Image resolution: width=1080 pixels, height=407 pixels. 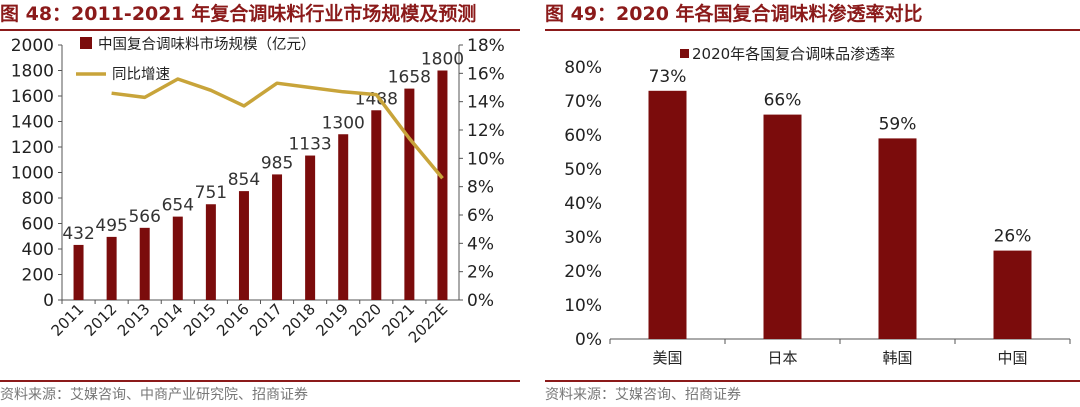 What do you see at coordinates (583, 272) in the screenshot?
I see `y-tick-label: 20%` at bounding box center [583, 272].